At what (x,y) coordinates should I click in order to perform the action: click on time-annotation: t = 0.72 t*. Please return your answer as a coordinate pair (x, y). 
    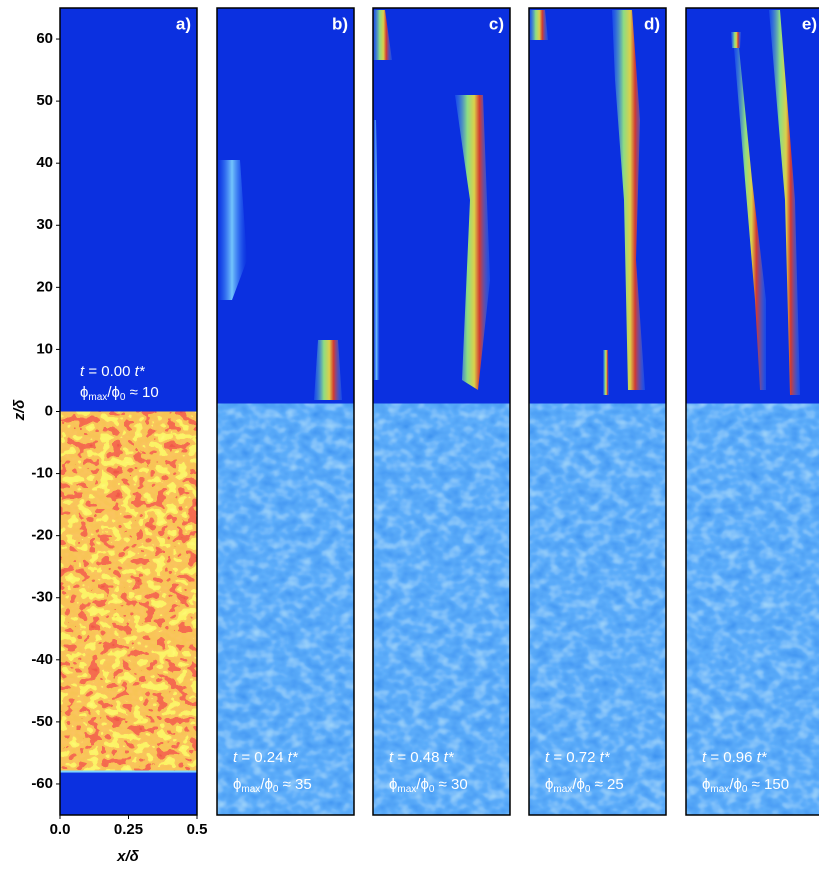
    Looking at the image, I should click on (578, 757).